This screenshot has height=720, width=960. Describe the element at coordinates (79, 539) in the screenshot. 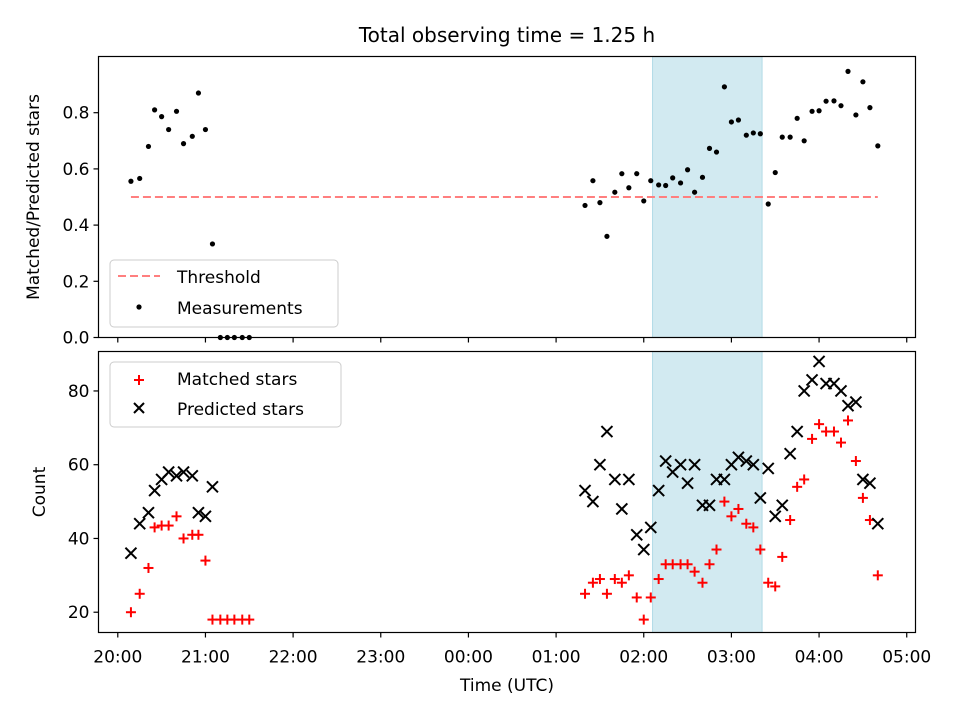

I see `count-y-tick-label: 40` at that location.